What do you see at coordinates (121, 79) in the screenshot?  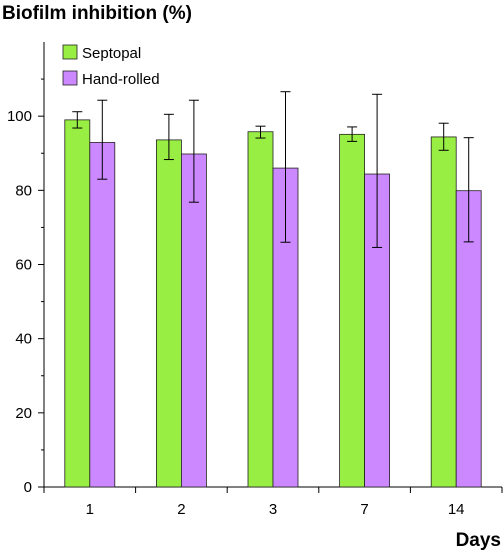 I see `legend-label: Hand-rolled` at bounding box center [121, 79].